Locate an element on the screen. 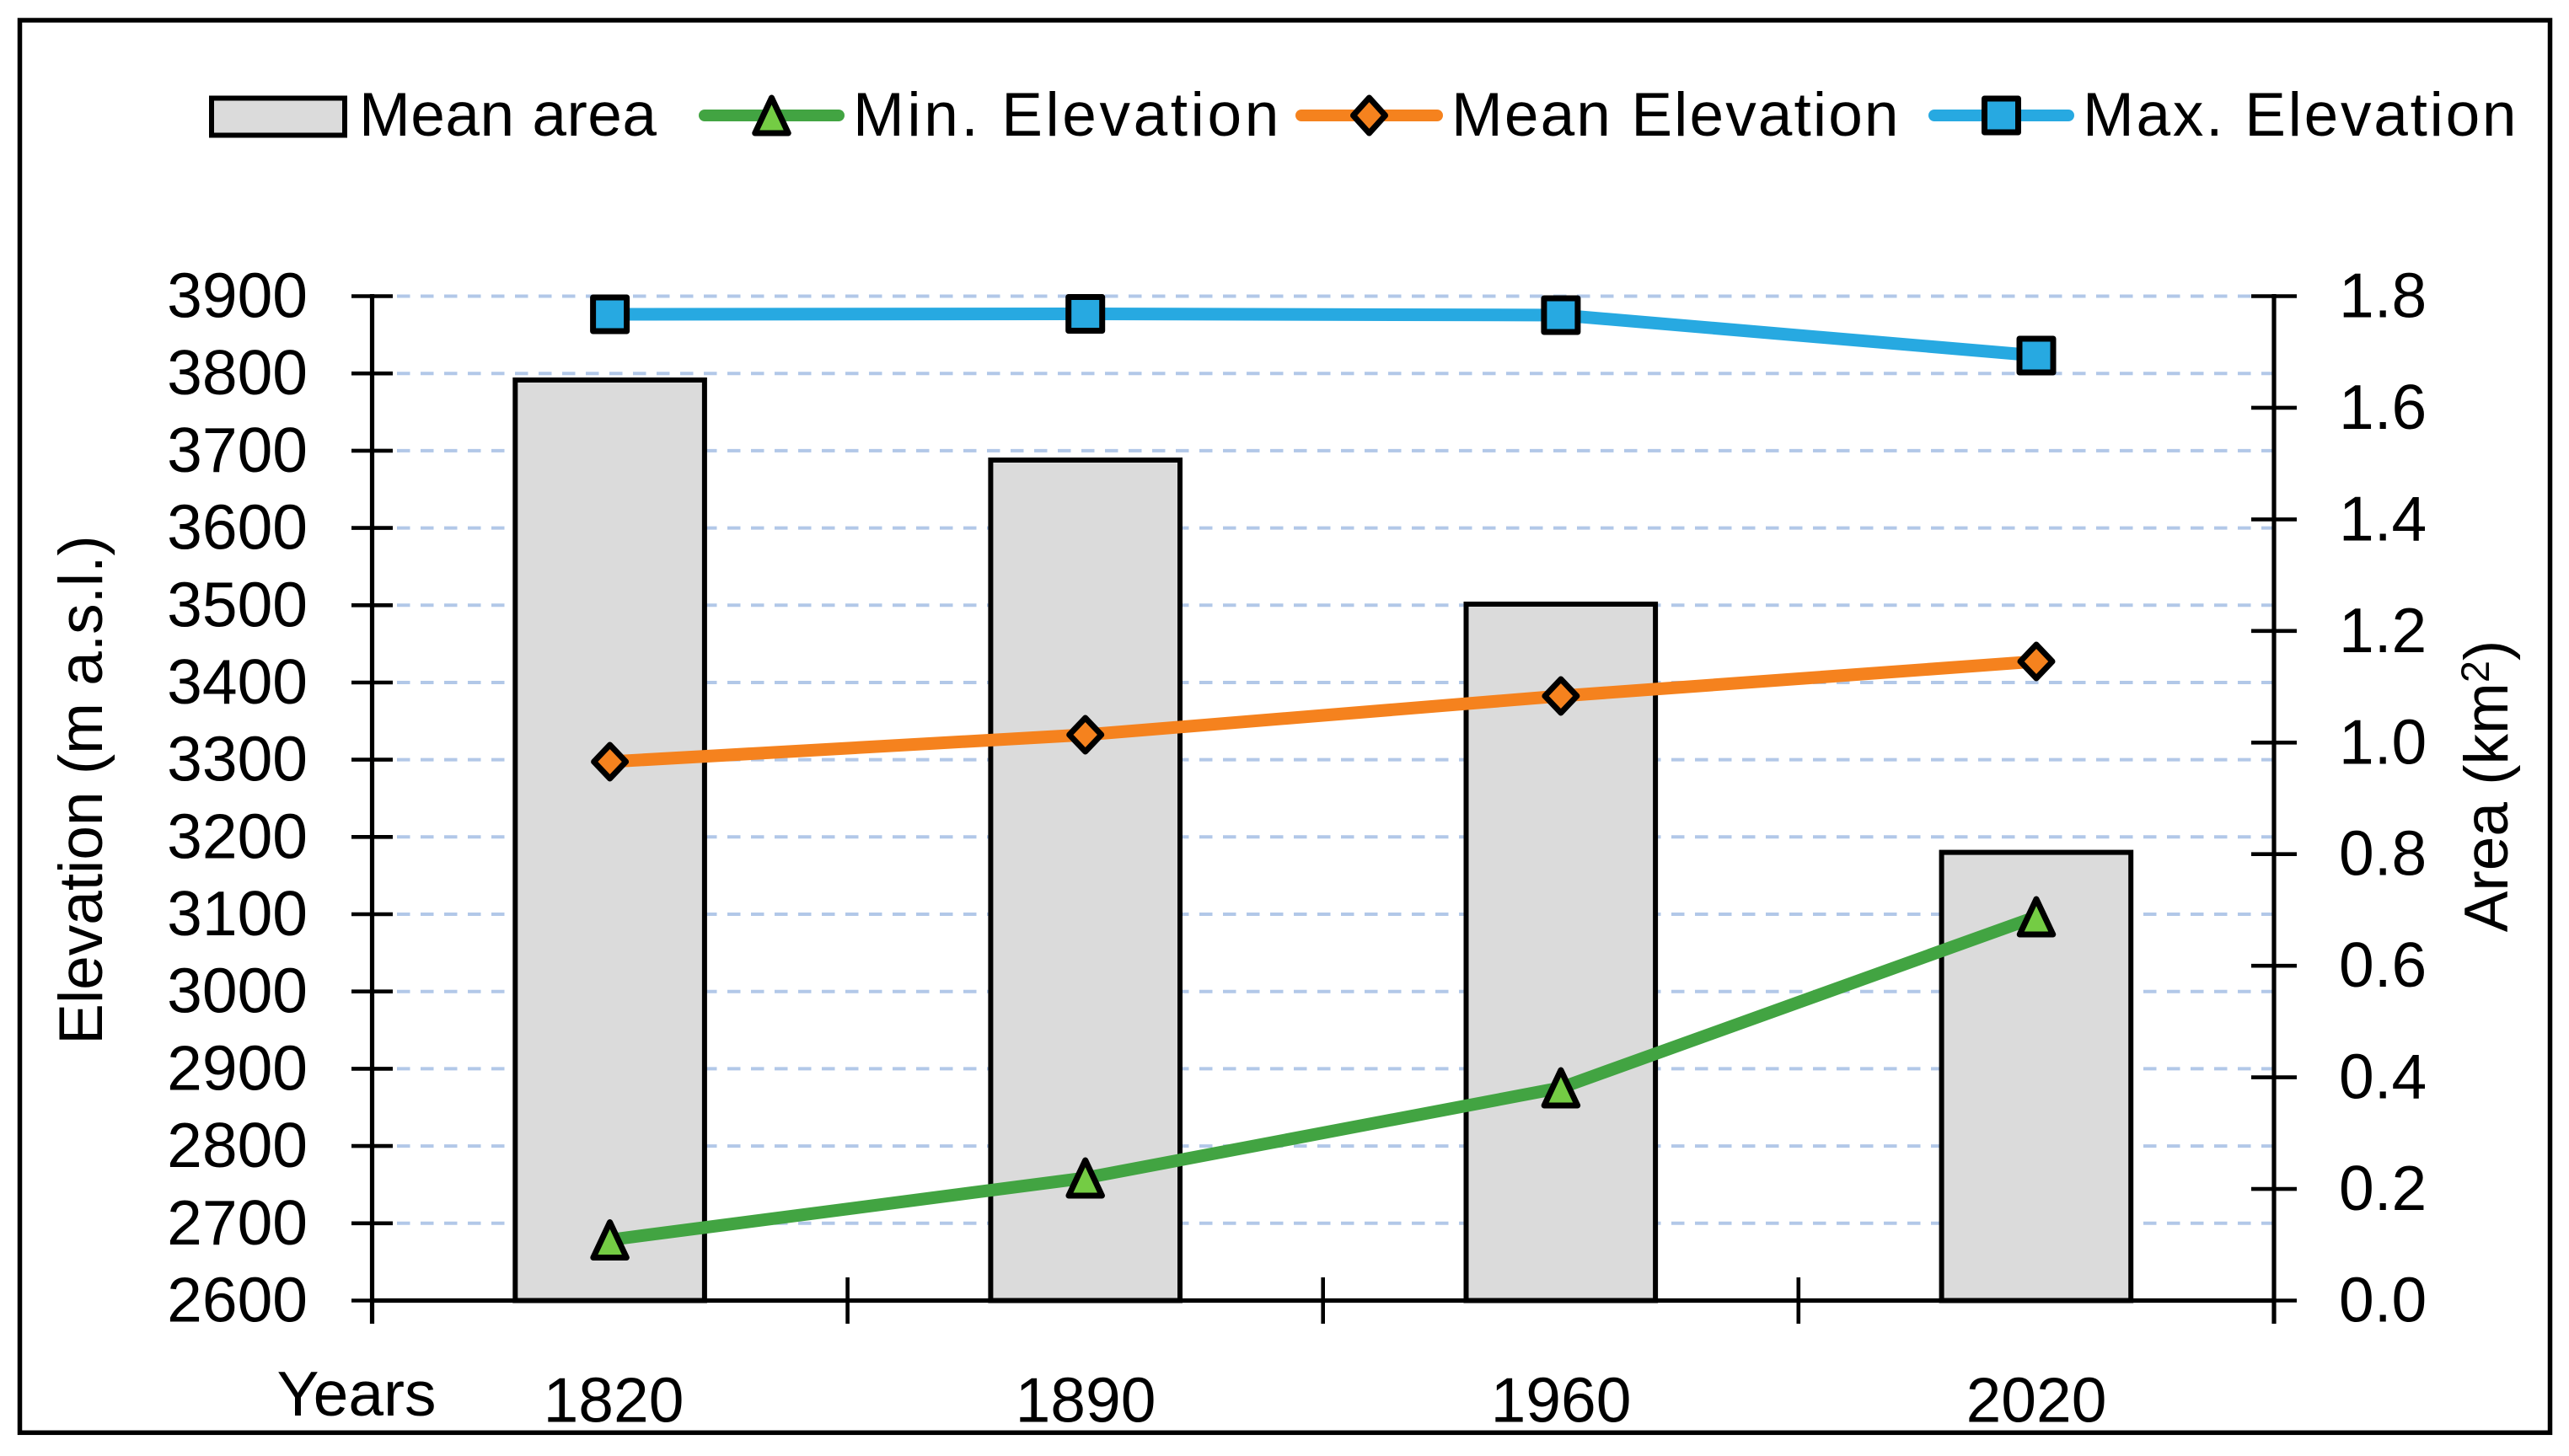 The image size is (2569, 1456). svg-text: 3600 is located at coordinates (237, 527).